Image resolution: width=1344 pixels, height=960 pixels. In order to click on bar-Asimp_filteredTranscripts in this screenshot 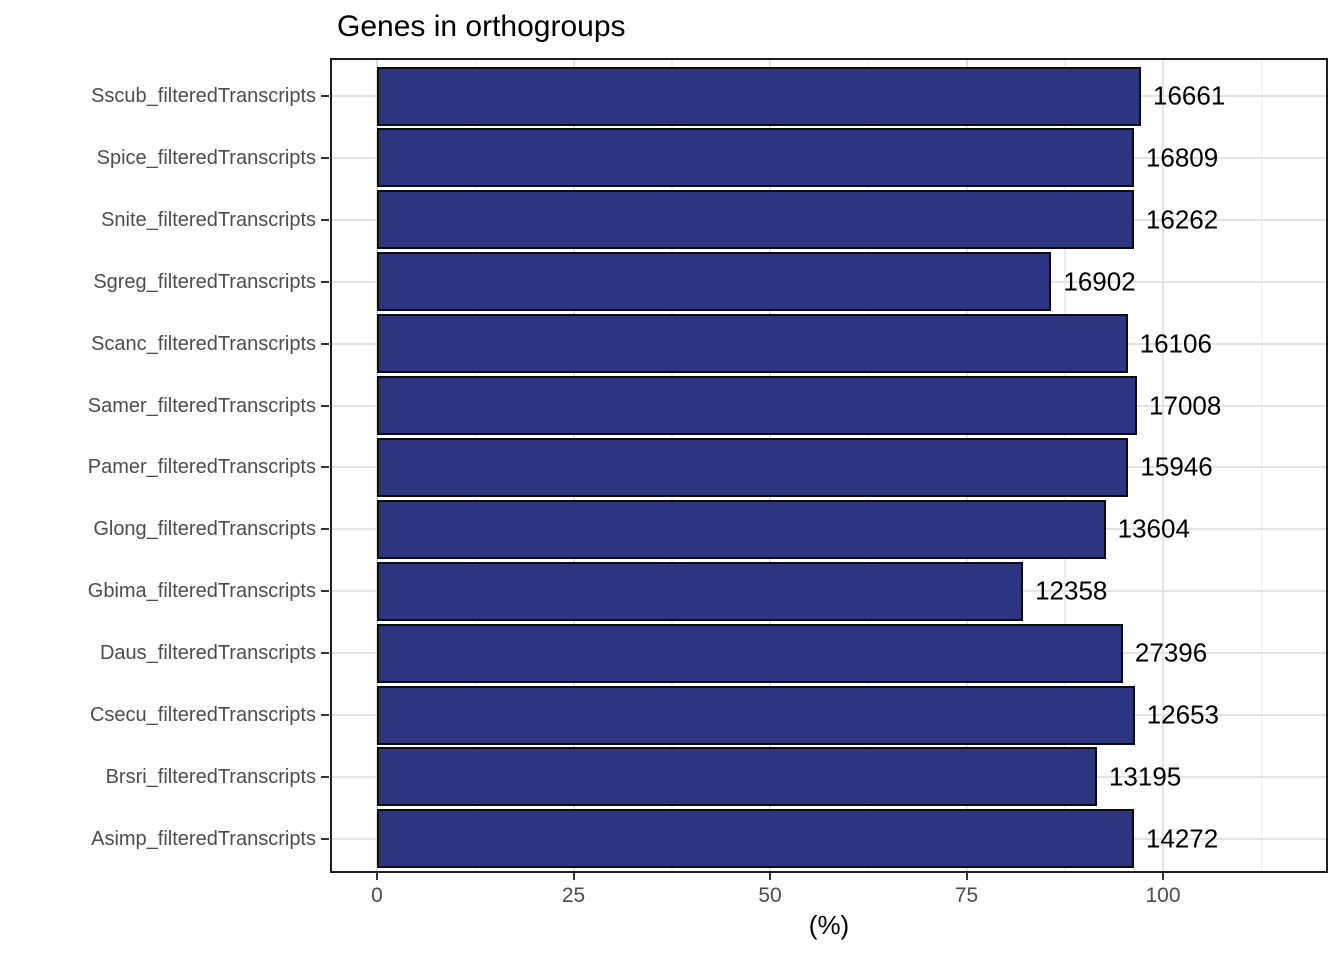, I will do `click(755, 839)`.